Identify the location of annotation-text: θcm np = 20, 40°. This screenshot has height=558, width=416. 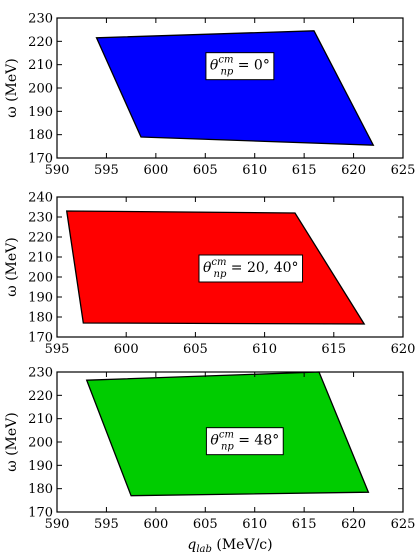
(251, 268).